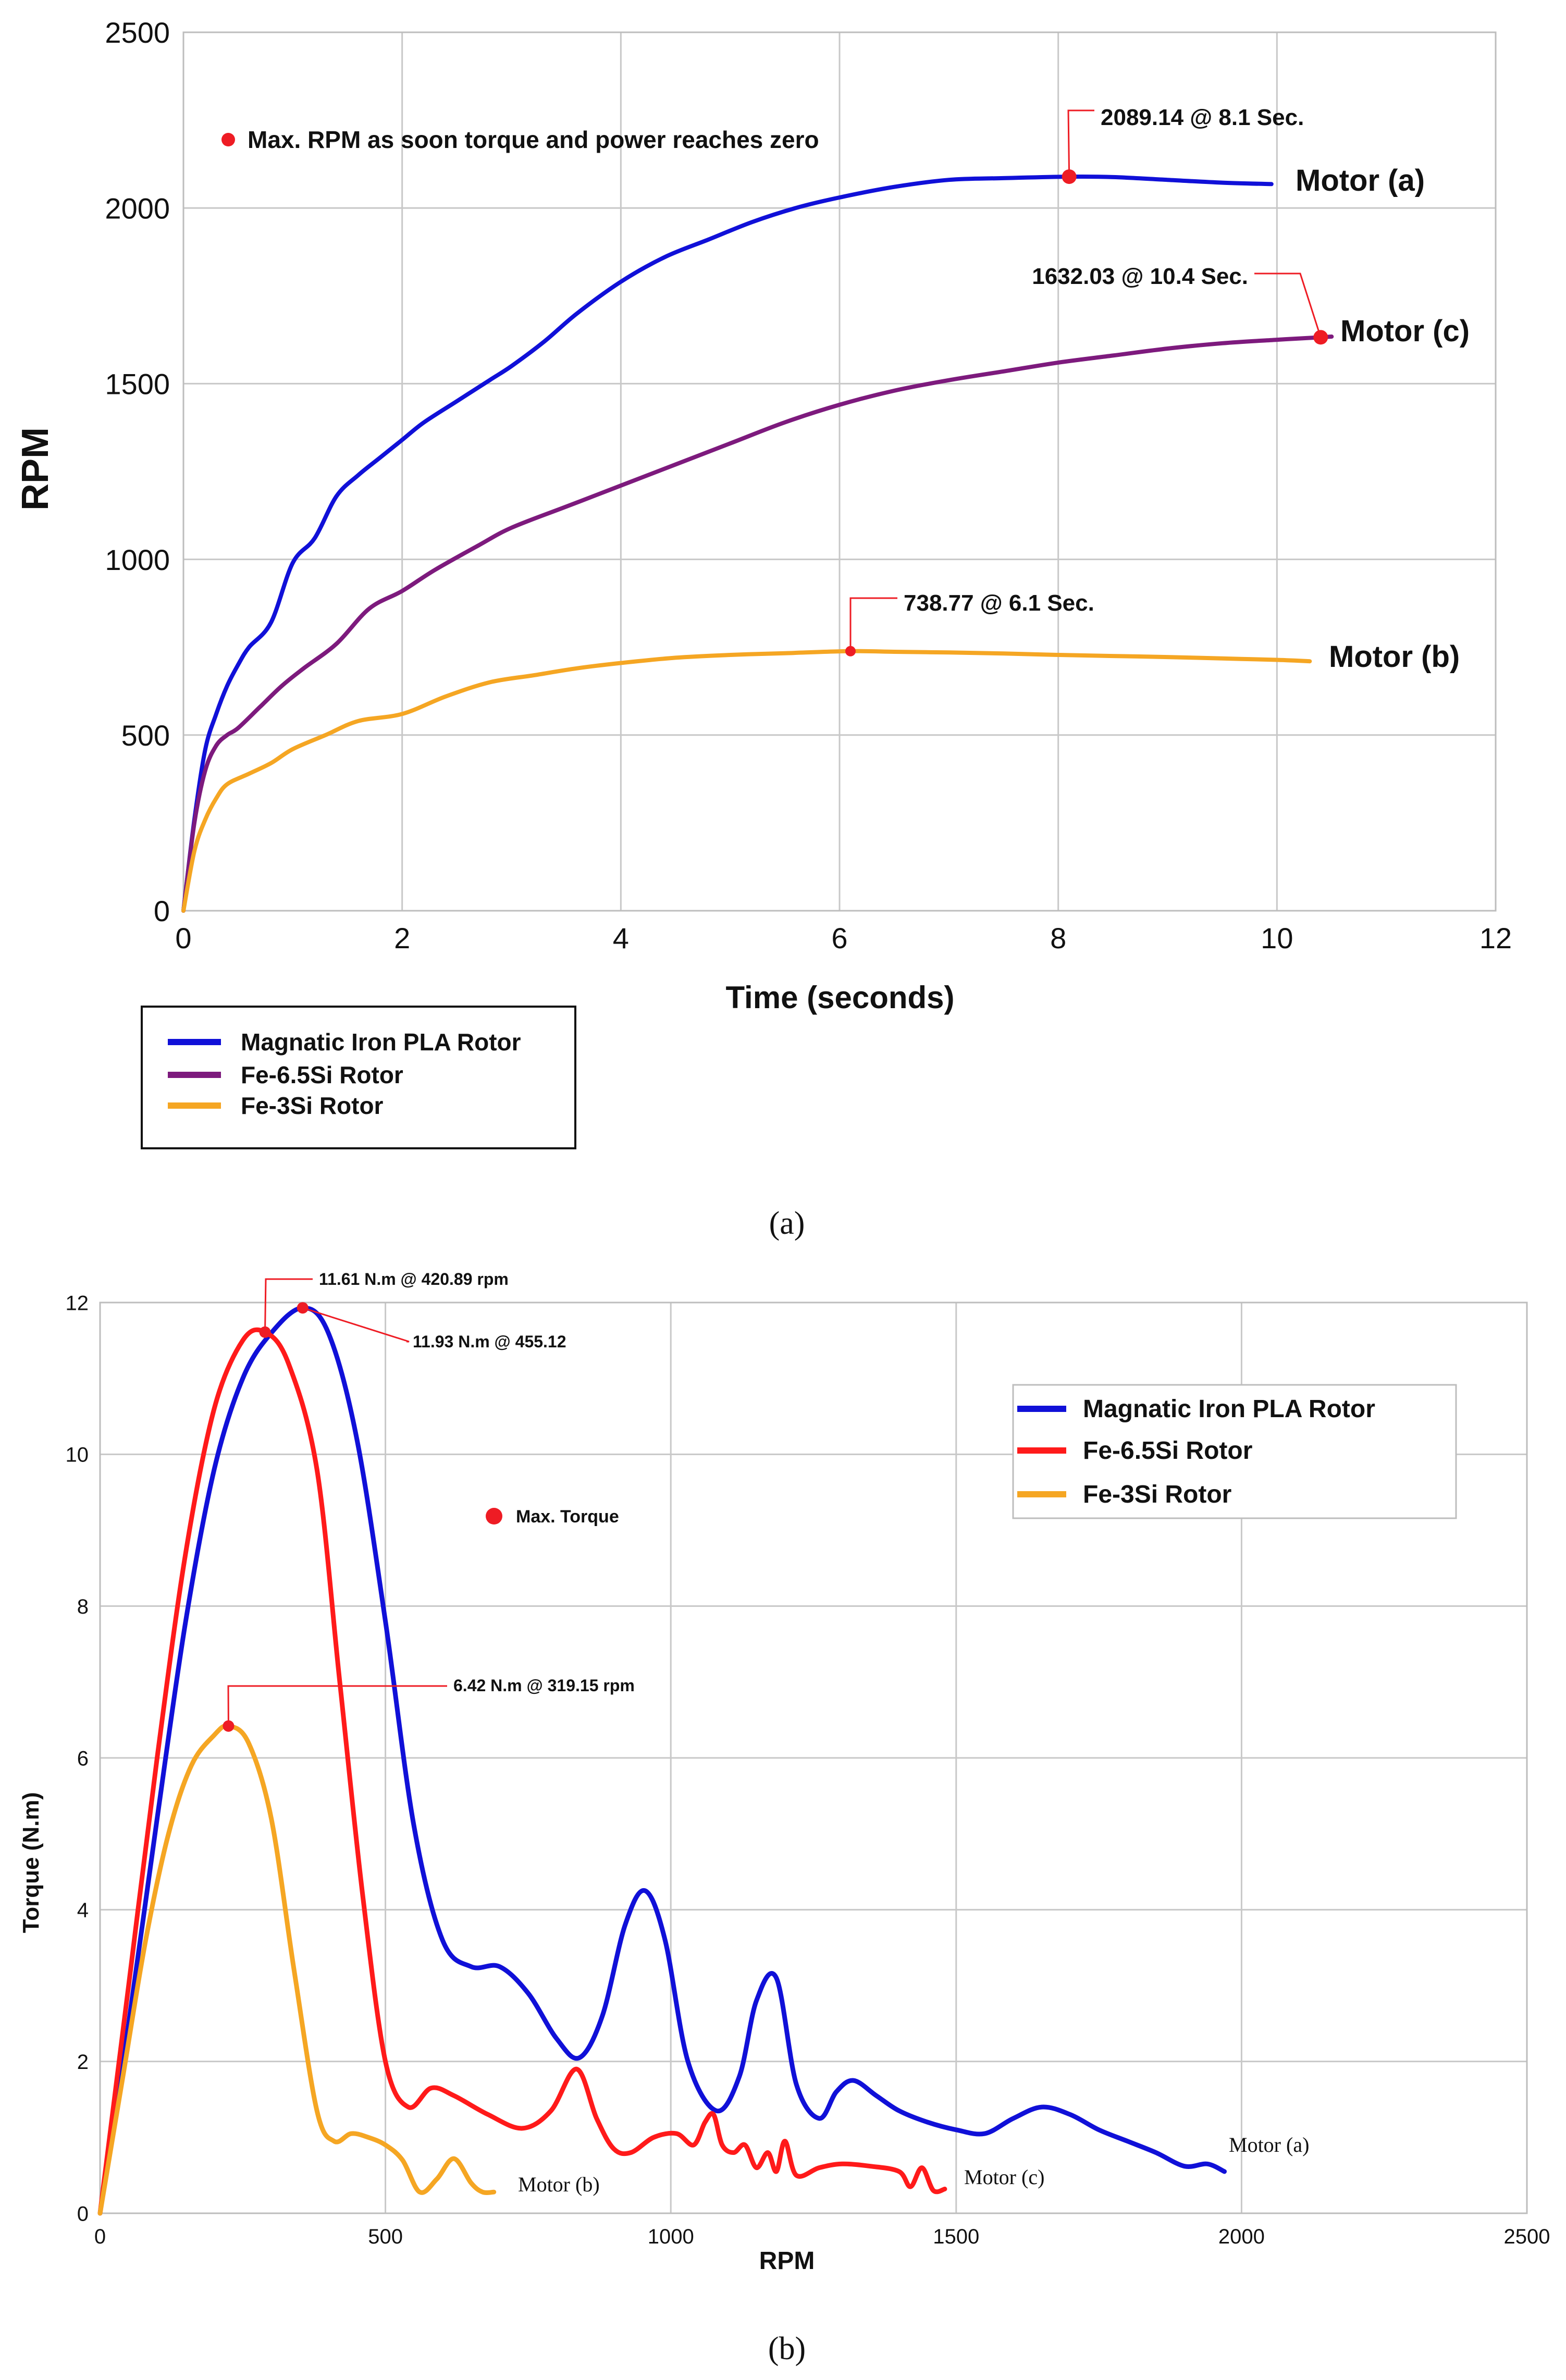 This screenshot has height=2380, width=1566. Describe the element at coordinates (83, 1910) in the screenshot. I see `chart-b-y-tick-label: 4` at that location.